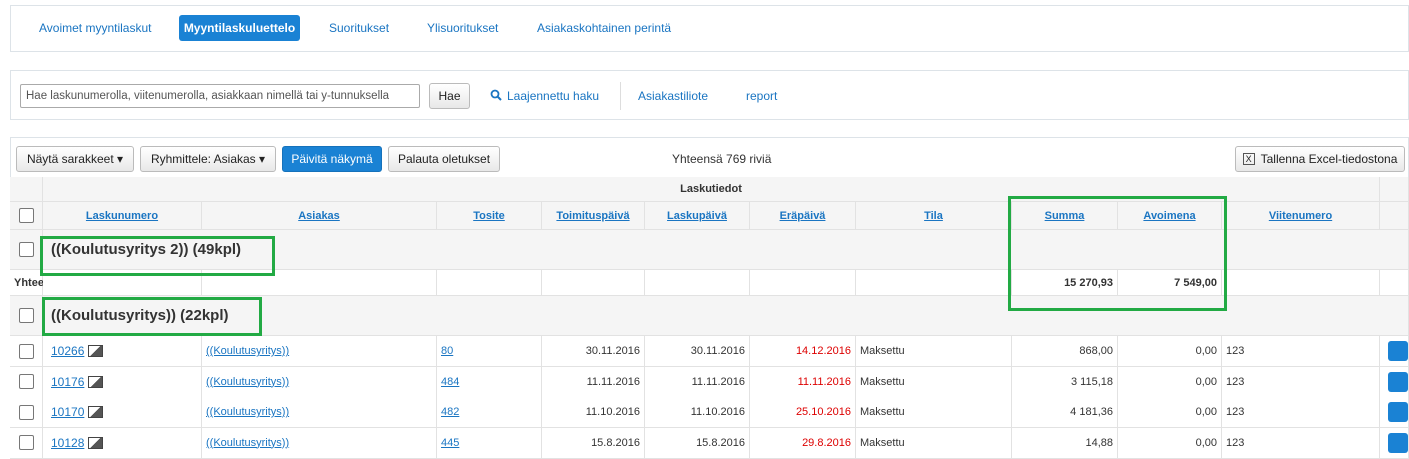 This screenshot has height=459, width=1409. I want to click on column-header: Toimituspäivä, so click(593, 216).